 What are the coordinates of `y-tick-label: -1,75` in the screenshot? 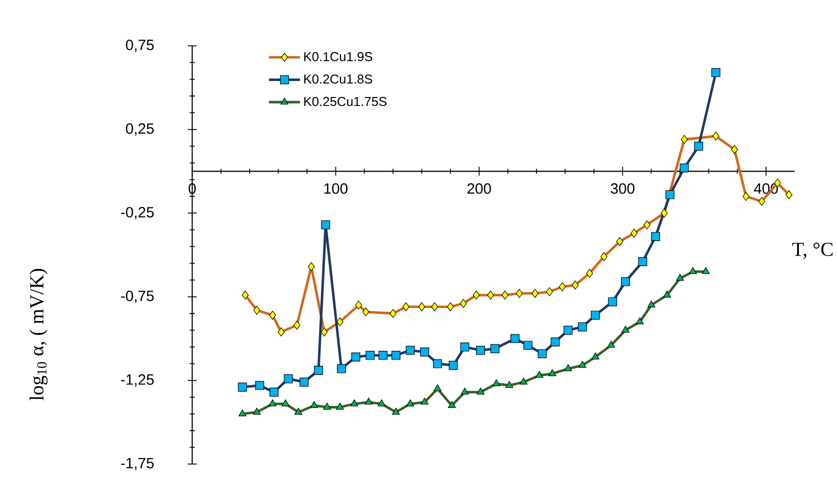 It's located at (137, 464).